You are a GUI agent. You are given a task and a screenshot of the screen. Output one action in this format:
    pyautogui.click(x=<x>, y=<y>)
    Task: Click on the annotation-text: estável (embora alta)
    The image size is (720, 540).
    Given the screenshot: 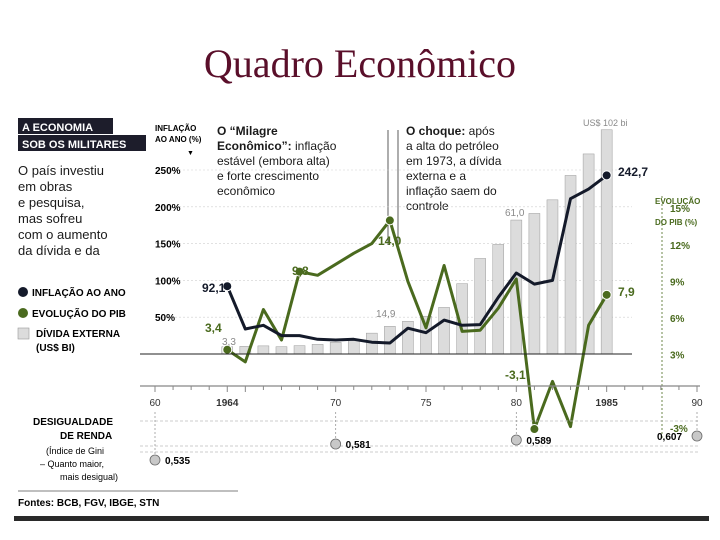 What is the action you would take?
    pyautogui.click(x=273, y=161)
    